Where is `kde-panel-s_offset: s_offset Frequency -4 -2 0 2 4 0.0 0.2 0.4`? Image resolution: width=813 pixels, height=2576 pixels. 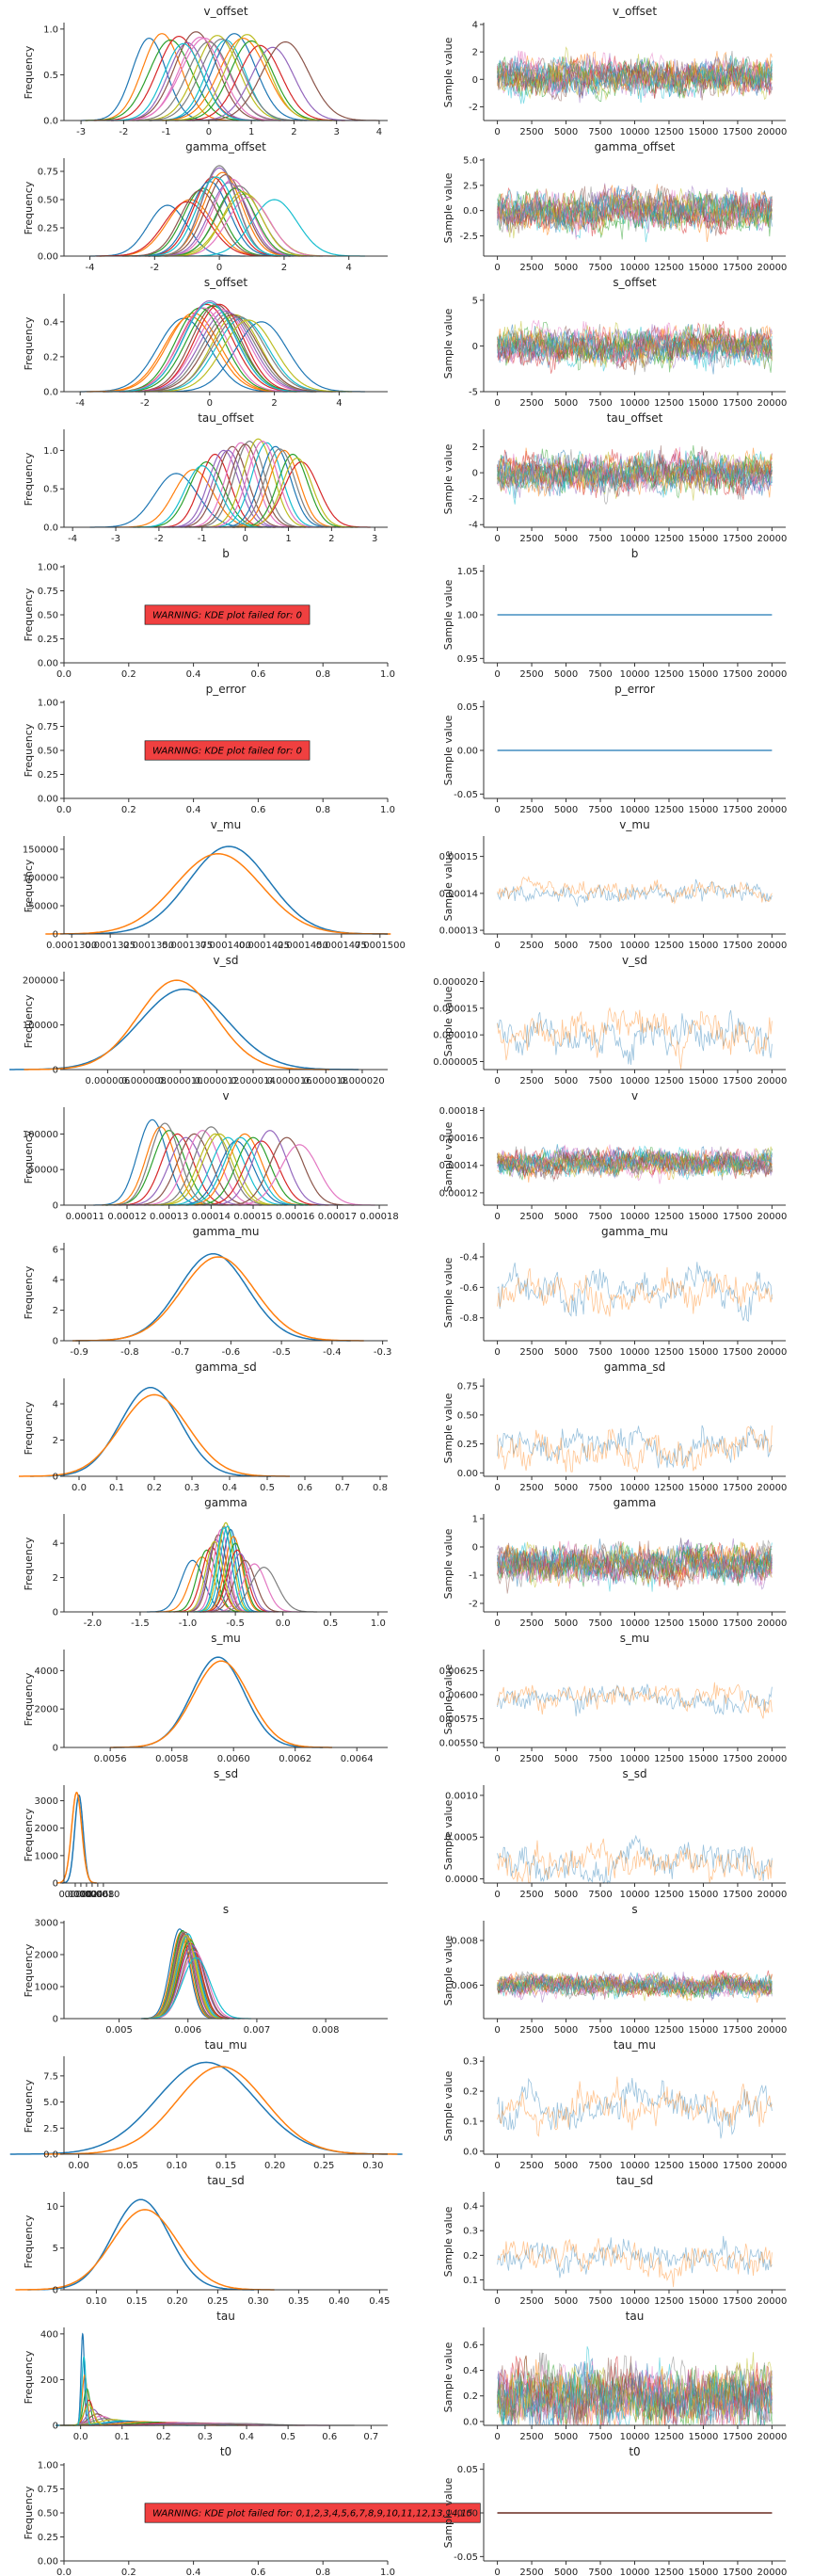 kde-panel-s_offset: s_offset Frequency -4 -2 0 2 4 0.0 0.2 0.4 is located at coordinates (205, 342).